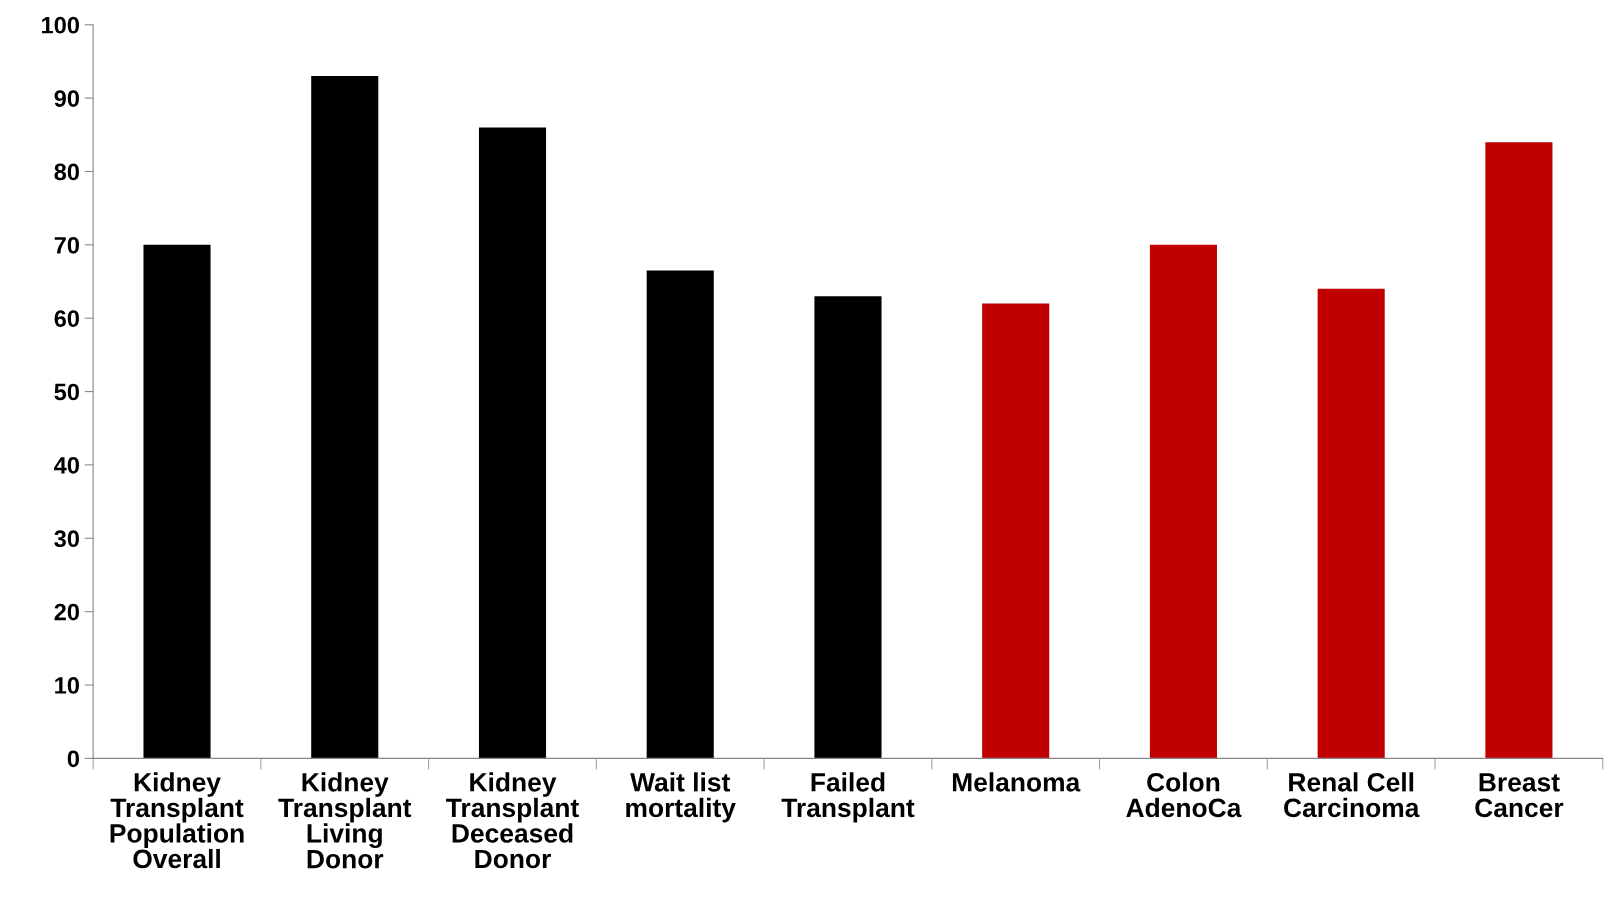  What do you see at coordinates (66, 465) in the screenshot?
I see `y-tick-label: 40` at bounding box center [66, 465].